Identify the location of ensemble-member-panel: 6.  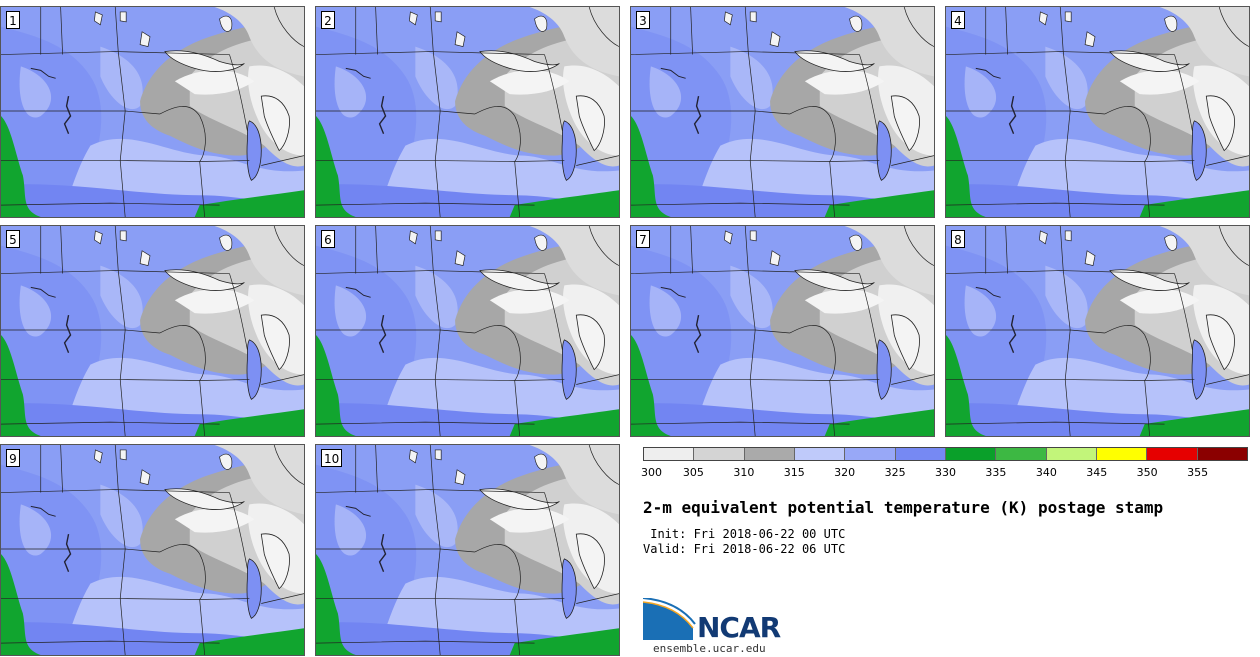
(467, 331).